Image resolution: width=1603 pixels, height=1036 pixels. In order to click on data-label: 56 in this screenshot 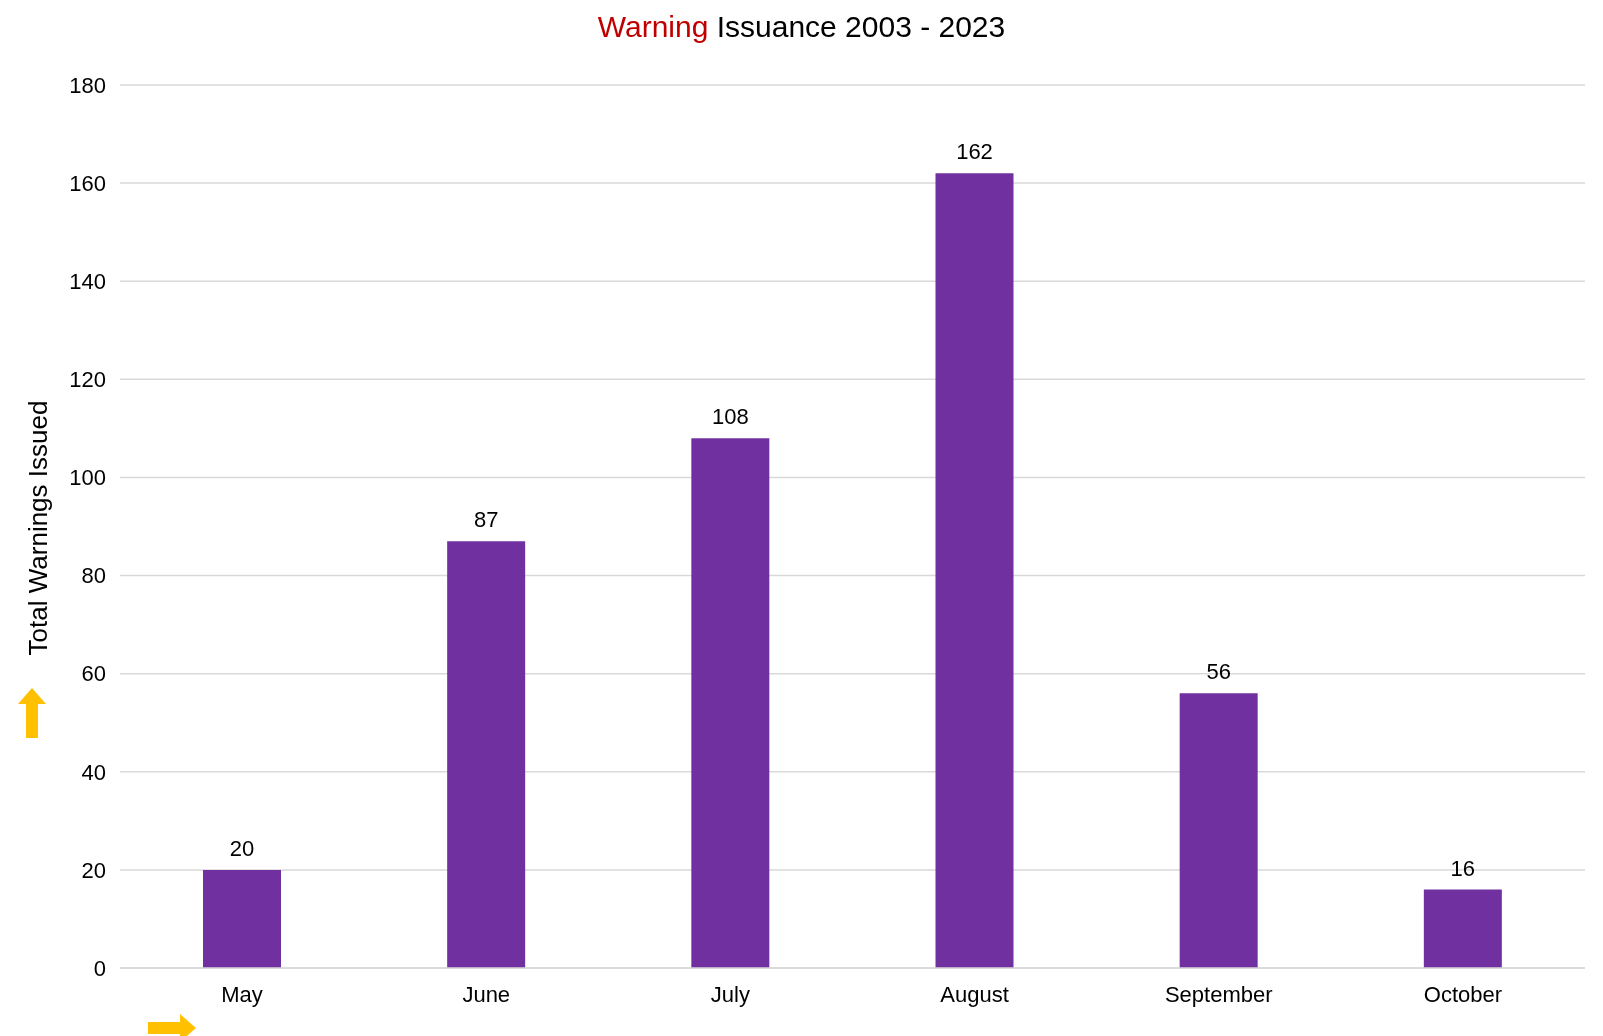, I will do `click(1218, 672)`.